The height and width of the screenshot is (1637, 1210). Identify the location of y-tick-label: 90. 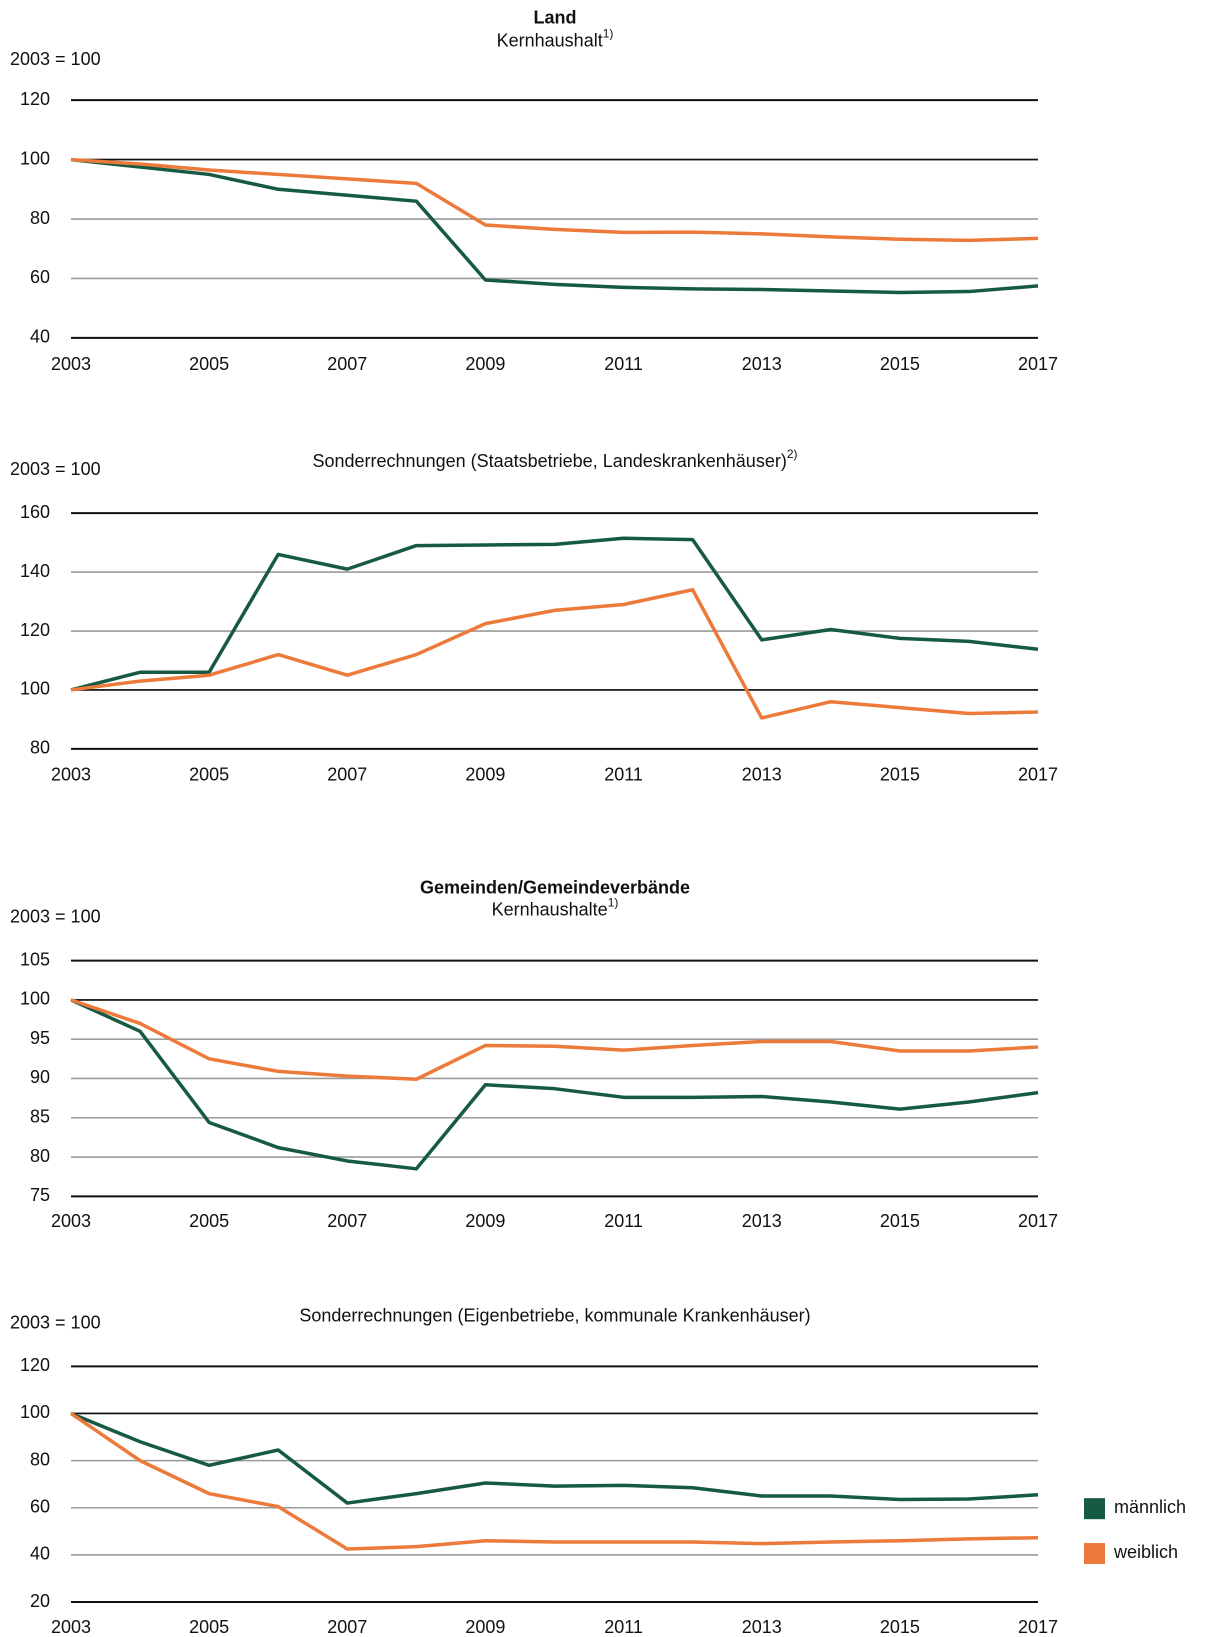
(40, 1077).